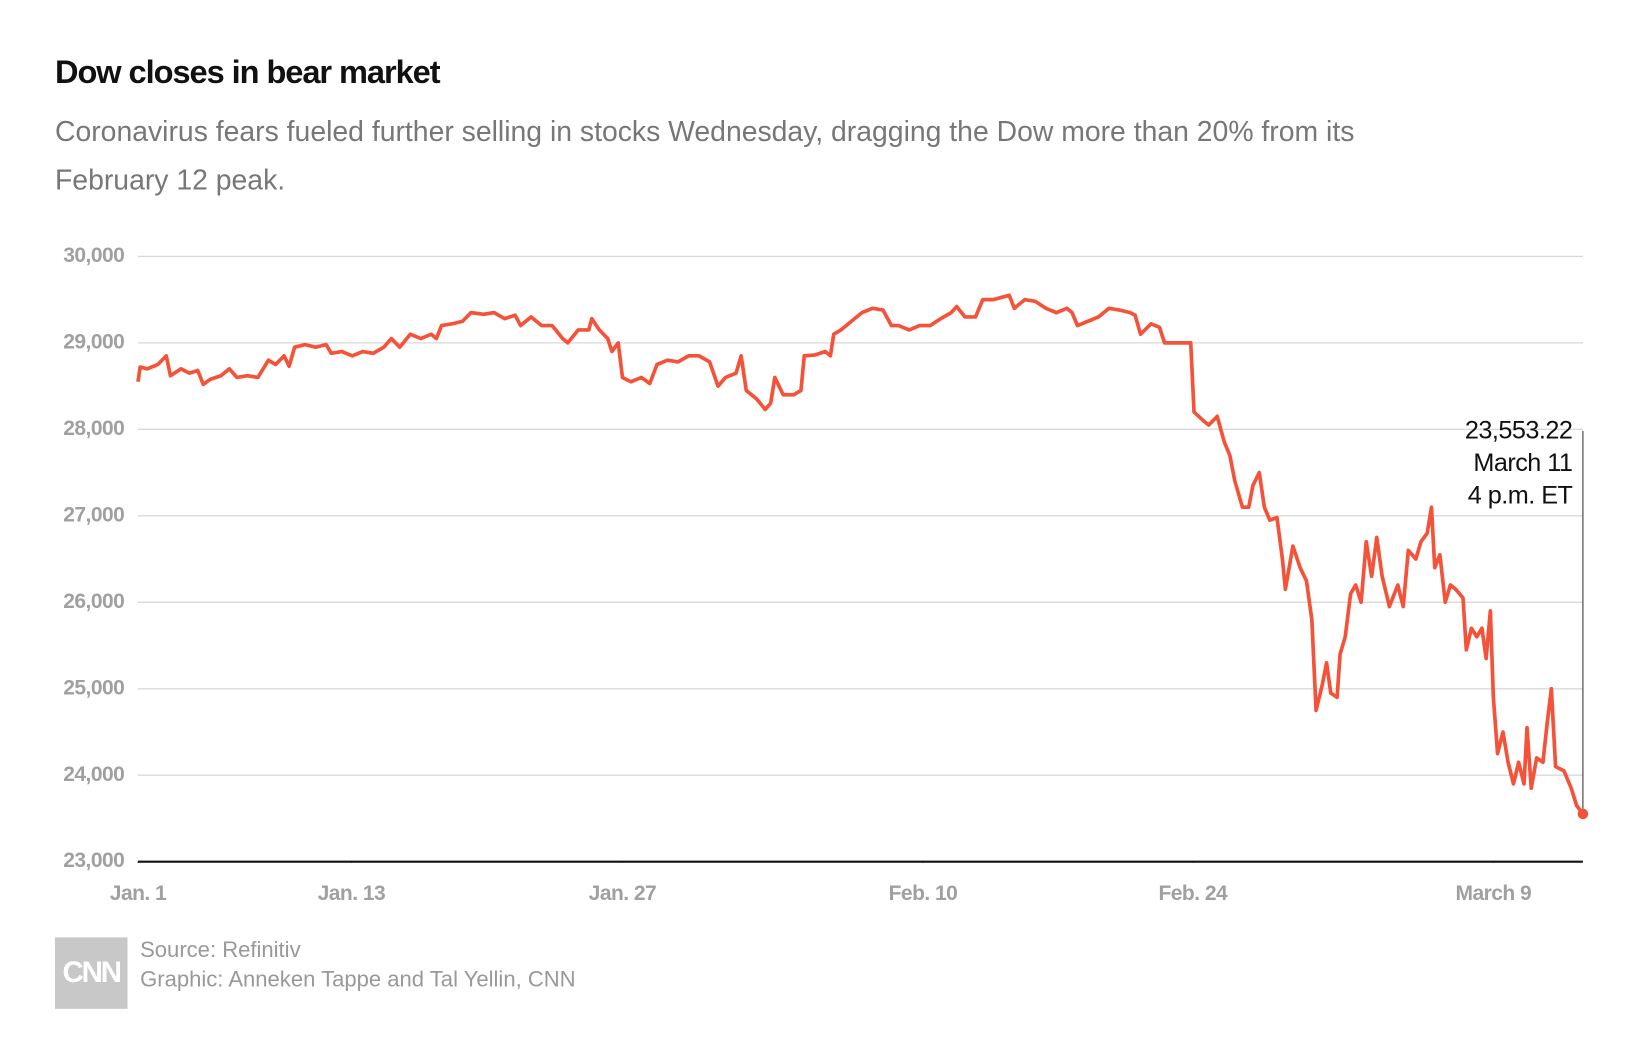  What do you see at coordinates (93, 687) in the screenshot?
I see `y-tick-label: 25,000` at bounding box center [93, 687].